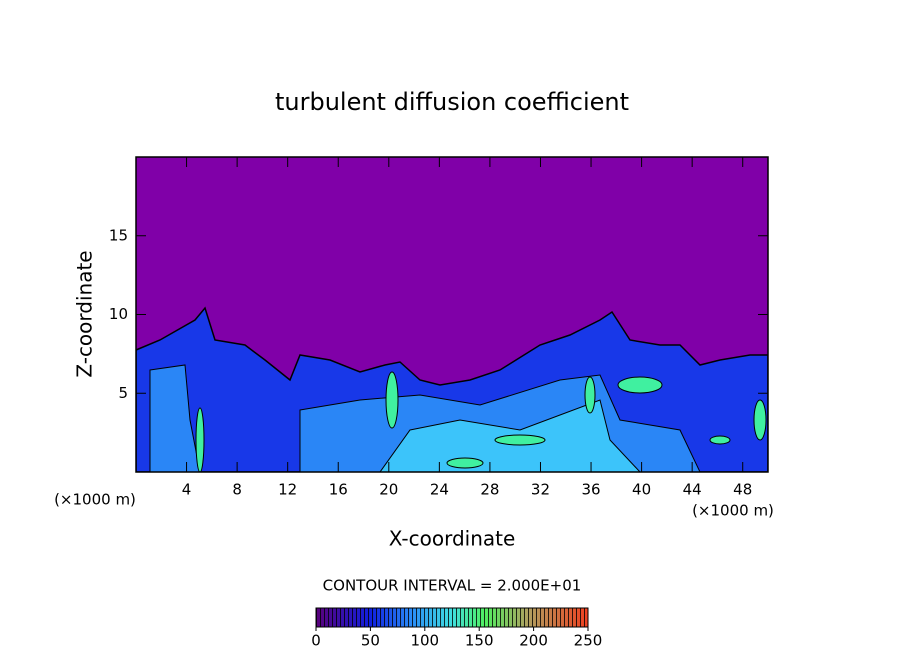 This screenshot has width=904, height=654. Describe the element at coordinates (287, 490) in the screenshot. I see `x-tick-label: 12` at that location.